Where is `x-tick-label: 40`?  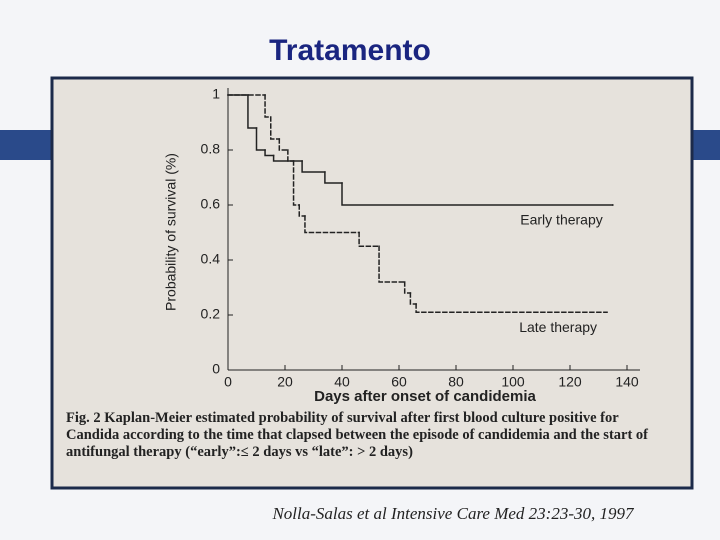 x-tick-label: 40 is located at coordinates (342, 382).